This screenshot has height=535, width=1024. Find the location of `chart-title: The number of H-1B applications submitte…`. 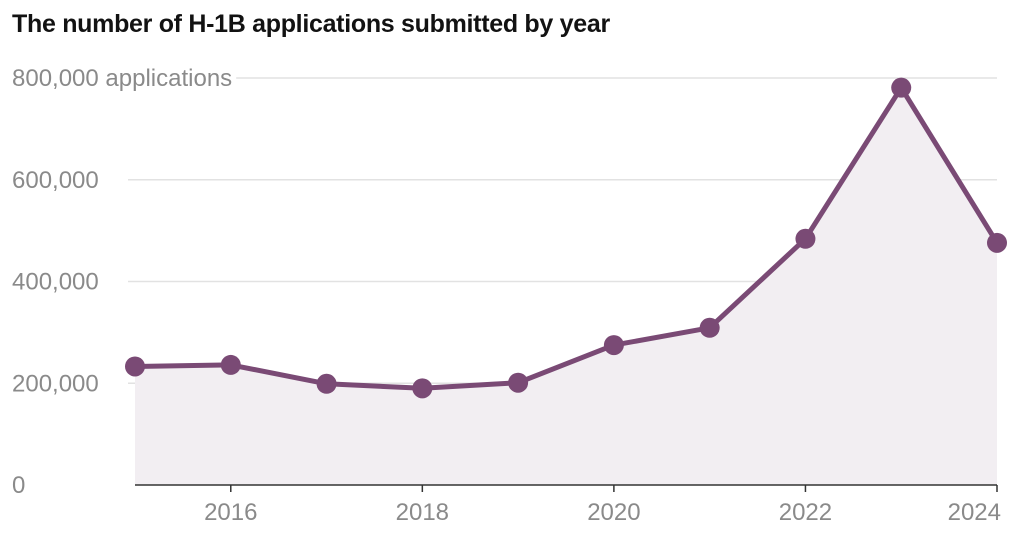

chart-title: The number of H-1B applications submitte… is located at coordinates (311, 24).